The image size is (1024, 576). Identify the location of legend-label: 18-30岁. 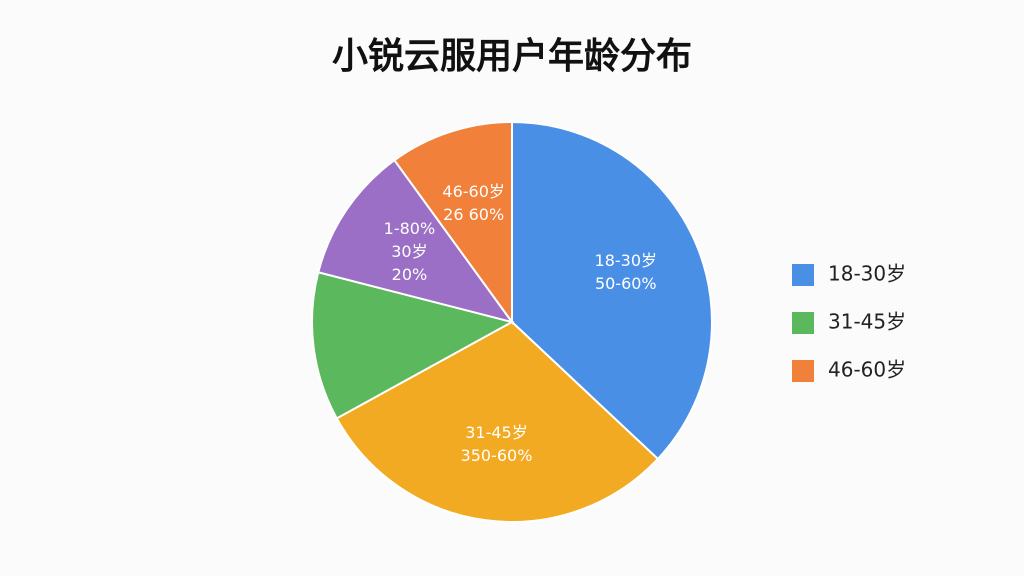
(867, 274).